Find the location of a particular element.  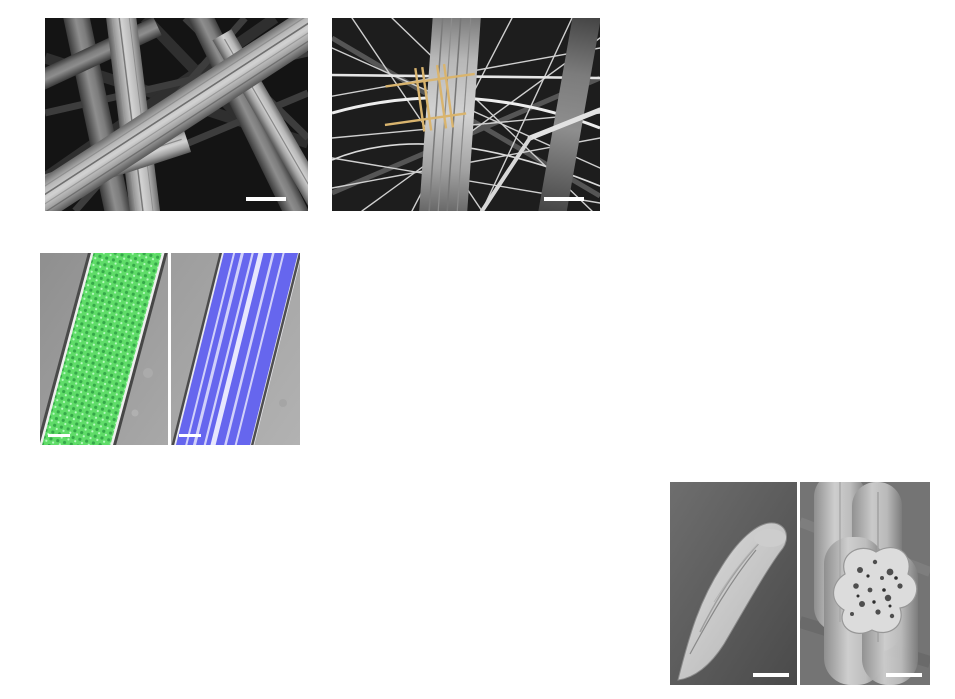

panel-d-right-scalebar is located at coordinates (190, 434).